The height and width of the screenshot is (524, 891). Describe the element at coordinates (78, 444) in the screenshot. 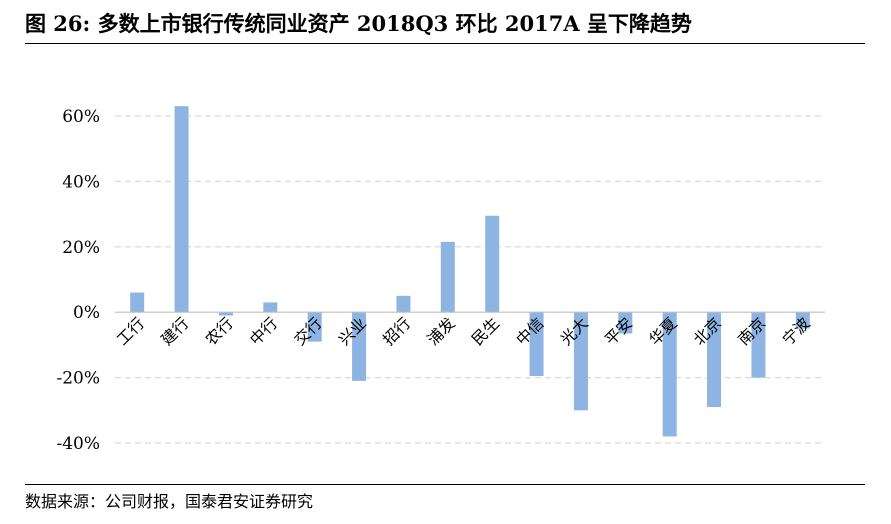

I see `y-tick-label: -40%` at that location.